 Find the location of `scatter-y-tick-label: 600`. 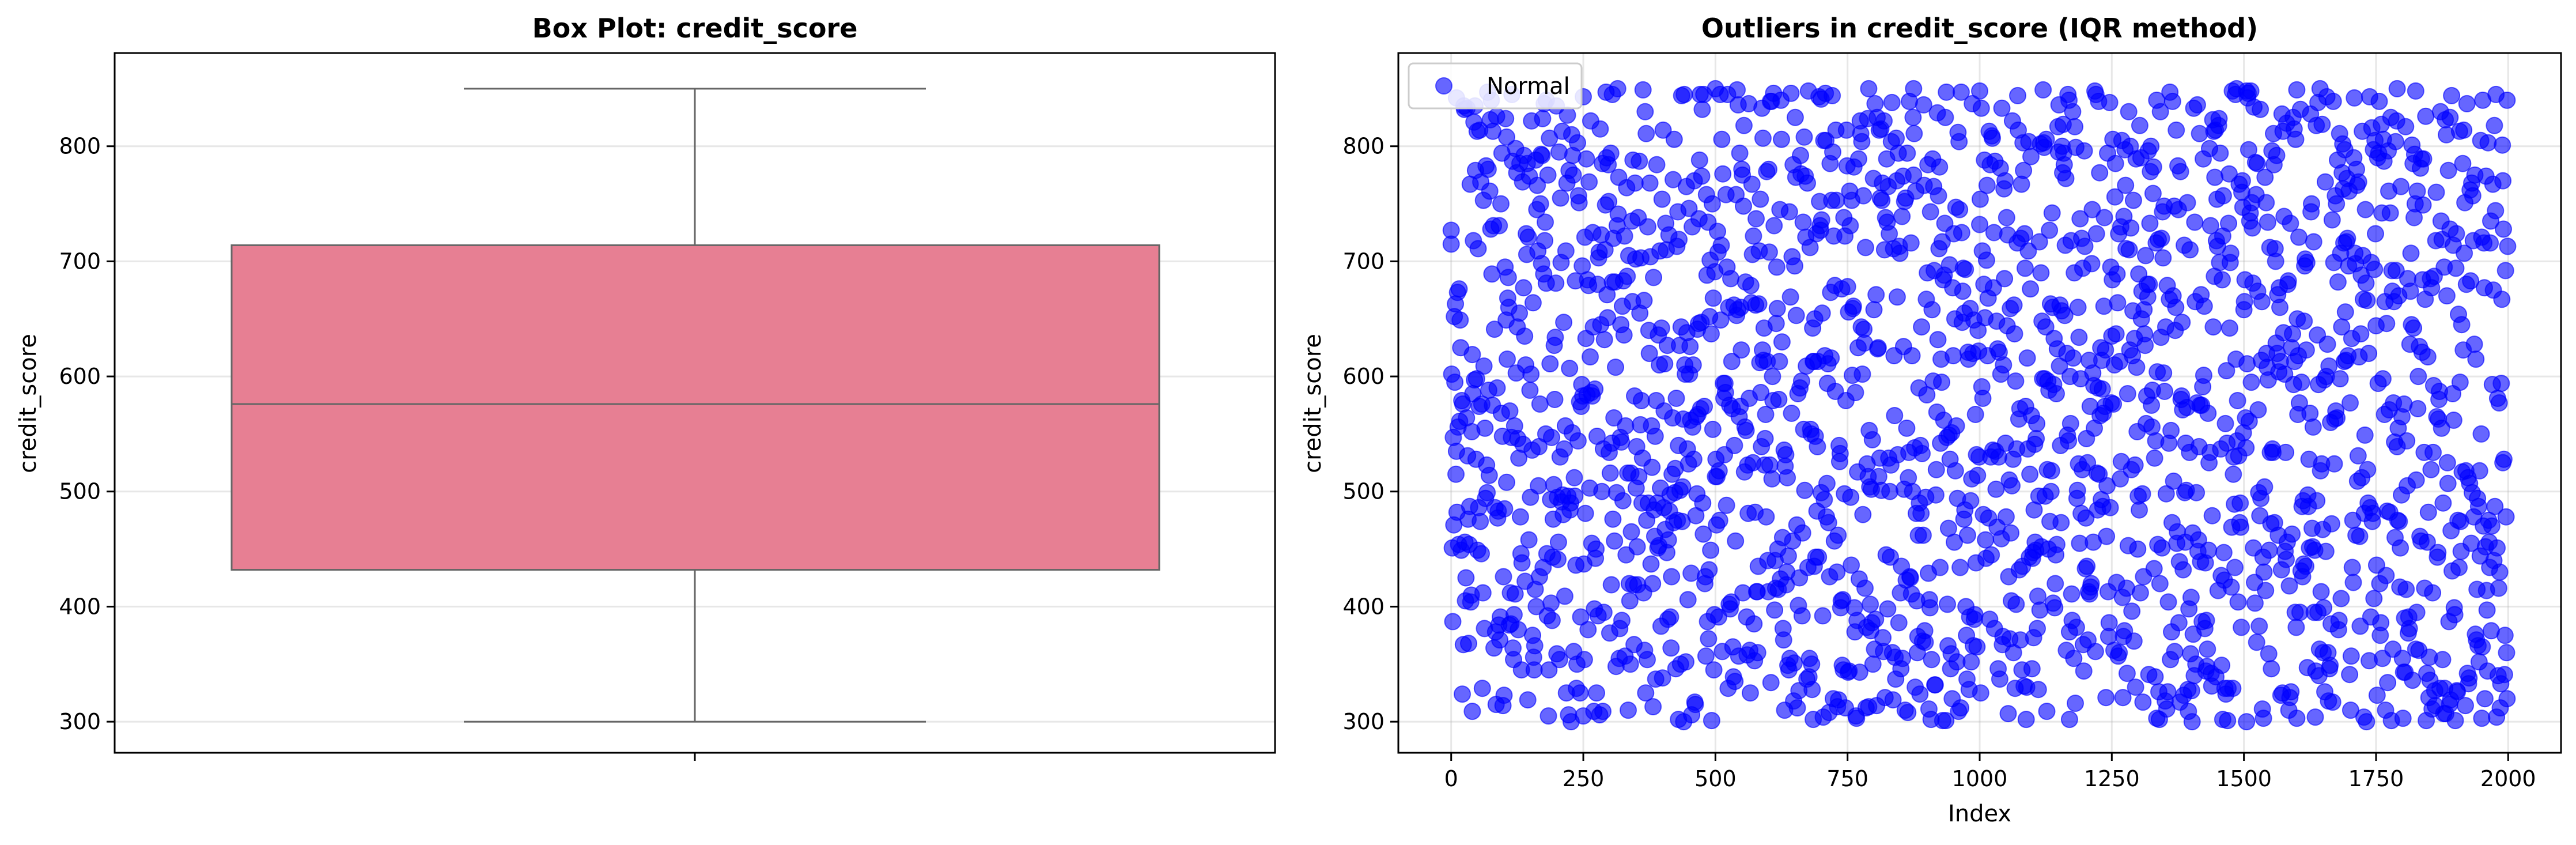

scatter-y-tick-label: 600 is located at coordinates (1363, 376).